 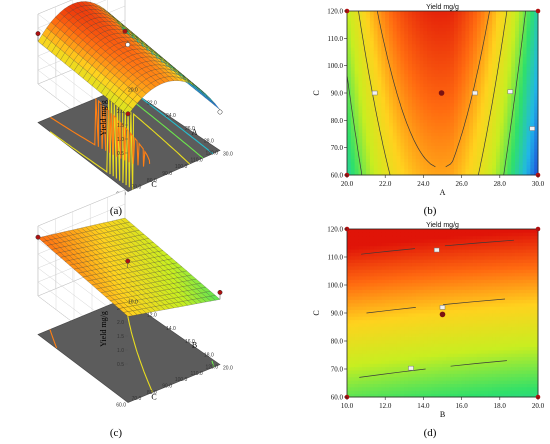 I want to click on x-tick-label: 28.0, so click(x=209, y=142).